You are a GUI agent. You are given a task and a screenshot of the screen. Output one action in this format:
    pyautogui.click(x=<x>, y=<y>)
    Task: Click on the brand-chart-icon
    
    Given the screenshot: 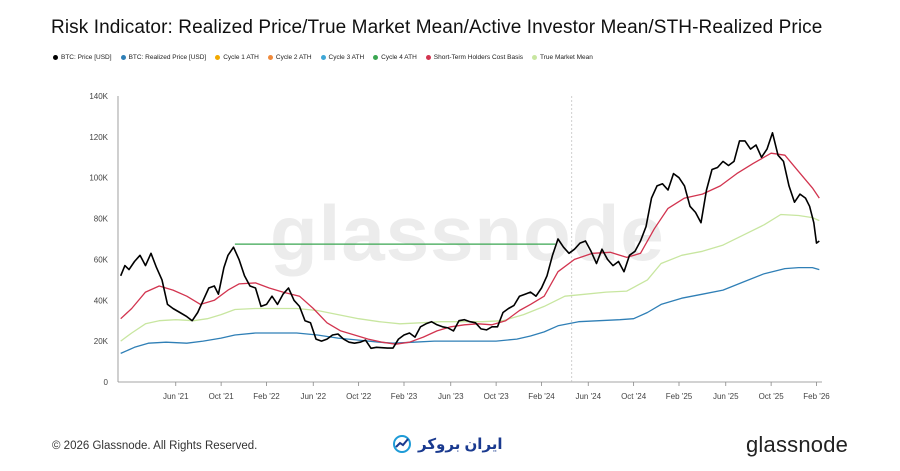 What is the action you would take?
    pyautogui.click(x=402, y=444)
    